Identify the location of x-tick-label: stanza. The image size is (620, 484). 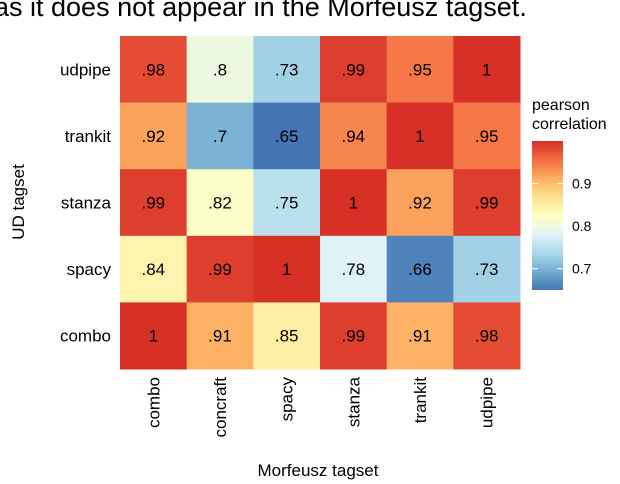
(353, 401).